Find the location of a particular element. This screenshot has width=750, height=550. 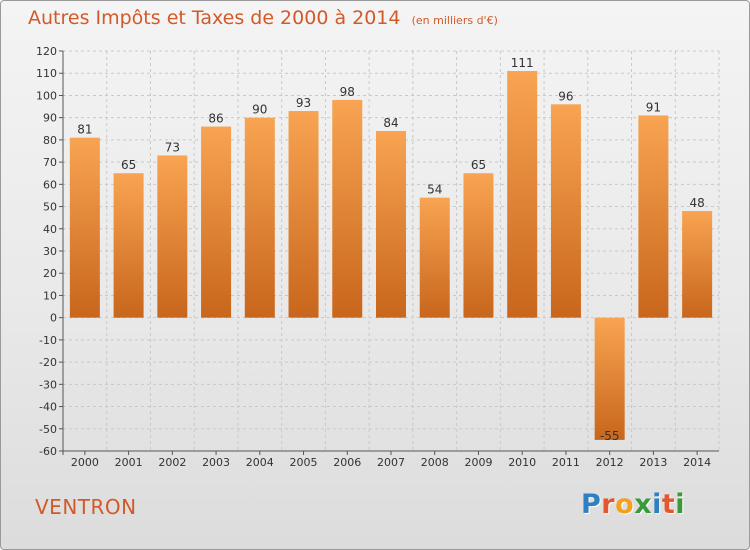

x-tick-label-2007: 2007 is located at coordinates (391, 462).